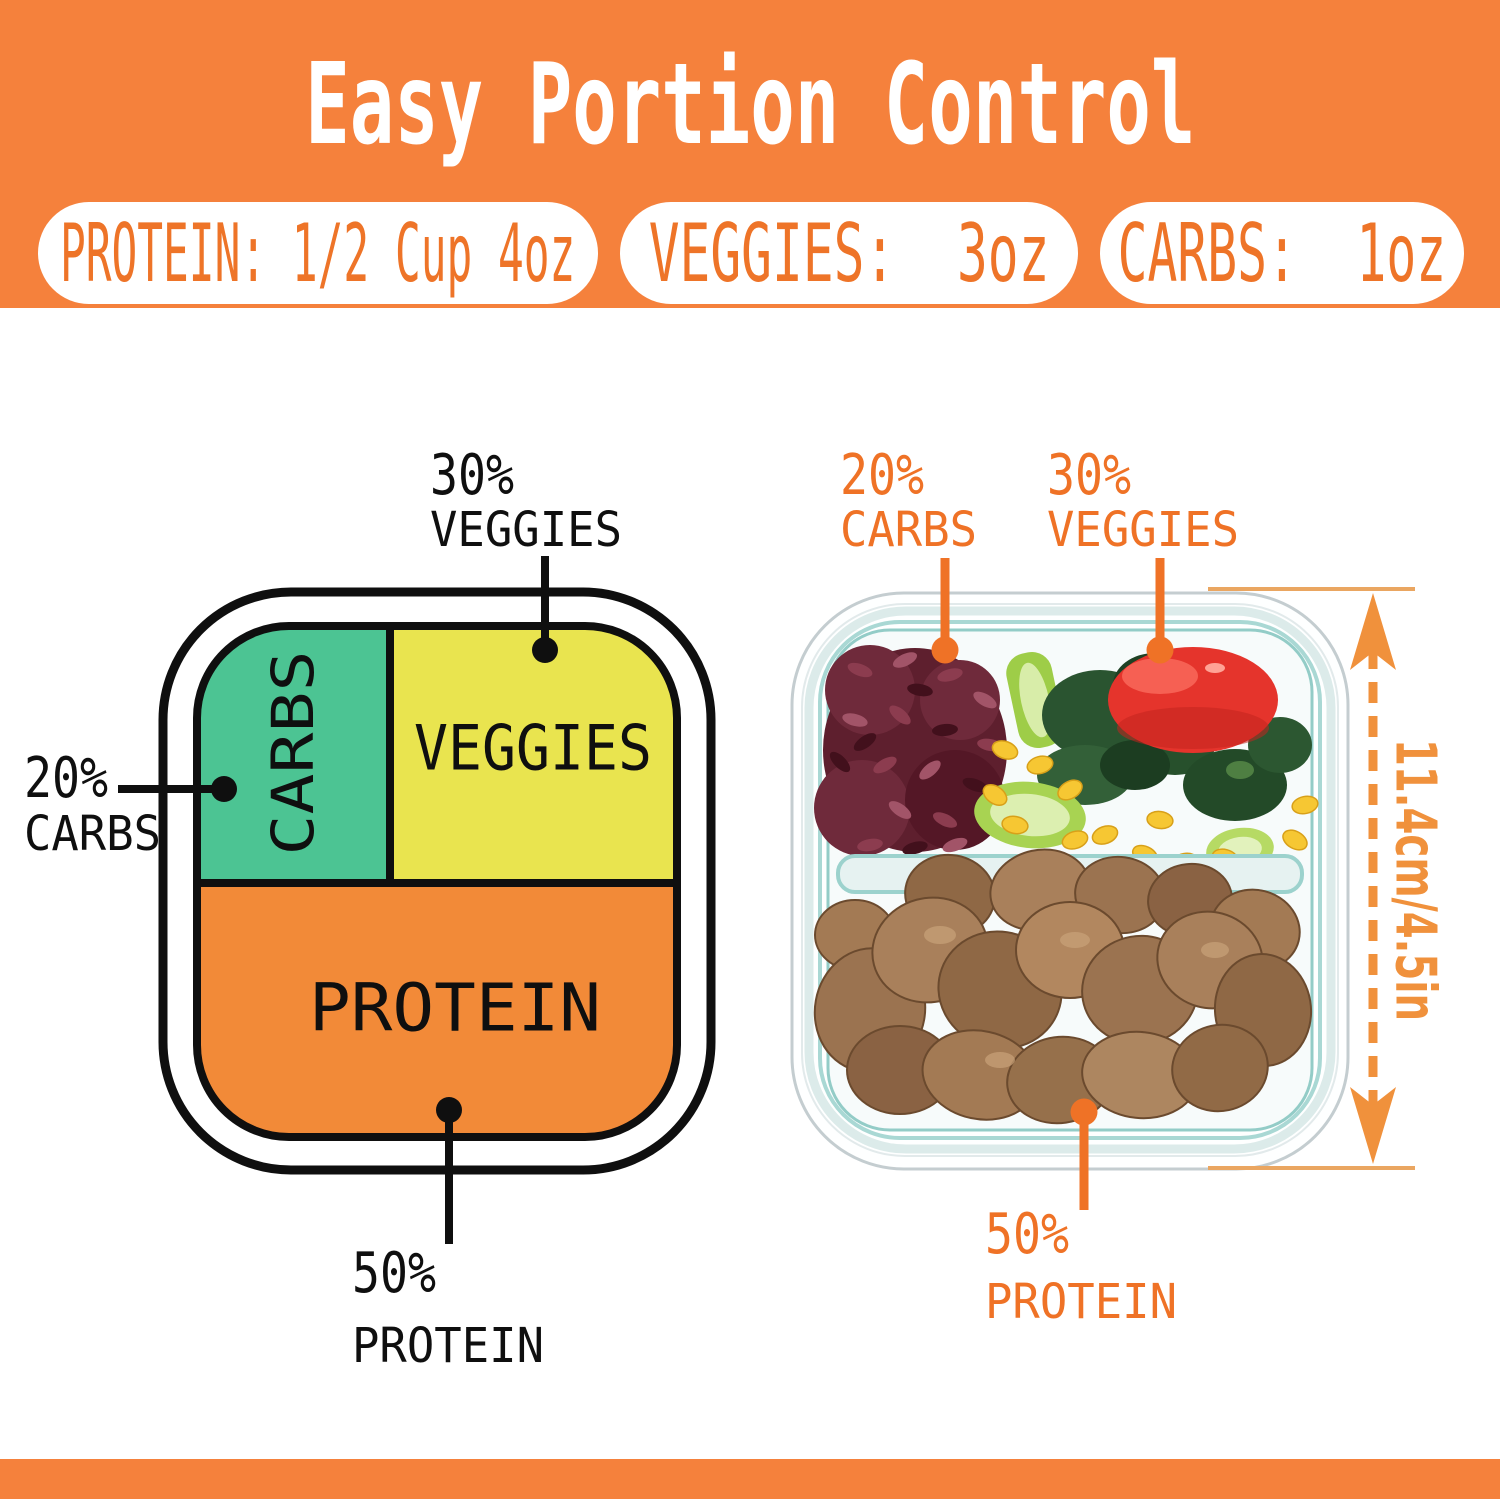  Describe the element at coordinates (910, 750) in the screenshot. I see `rice-illustration` at that location.